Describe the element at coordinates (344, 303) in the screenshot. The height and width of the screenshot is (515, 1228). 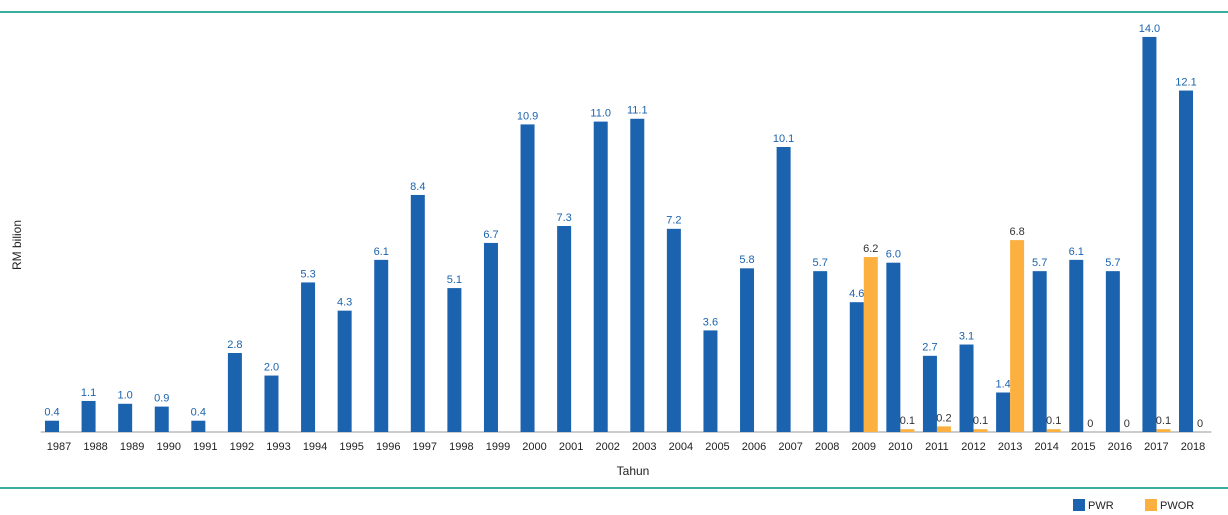
I see `value-label: 4.3` at that location.